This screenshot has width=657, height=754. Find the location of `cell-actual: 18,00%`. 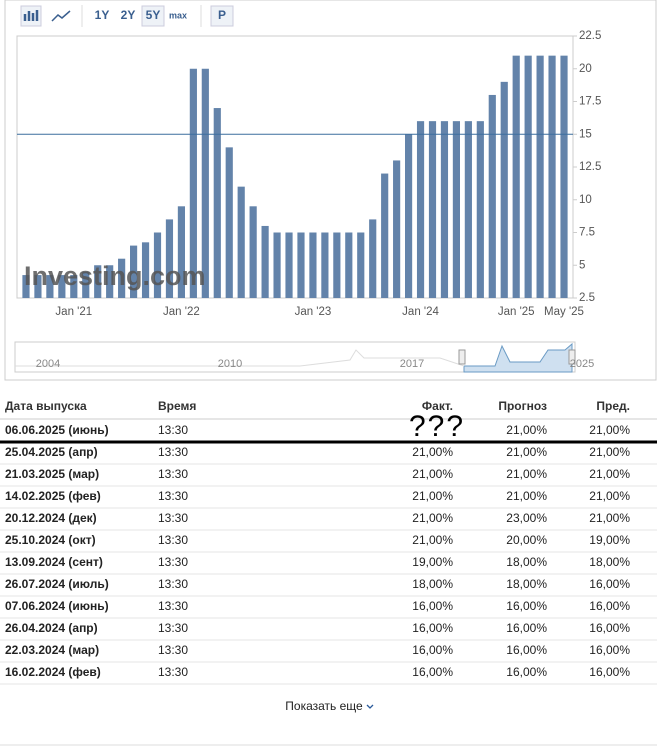

cell-actual: 18,00% is located at coordinates (432, 584).